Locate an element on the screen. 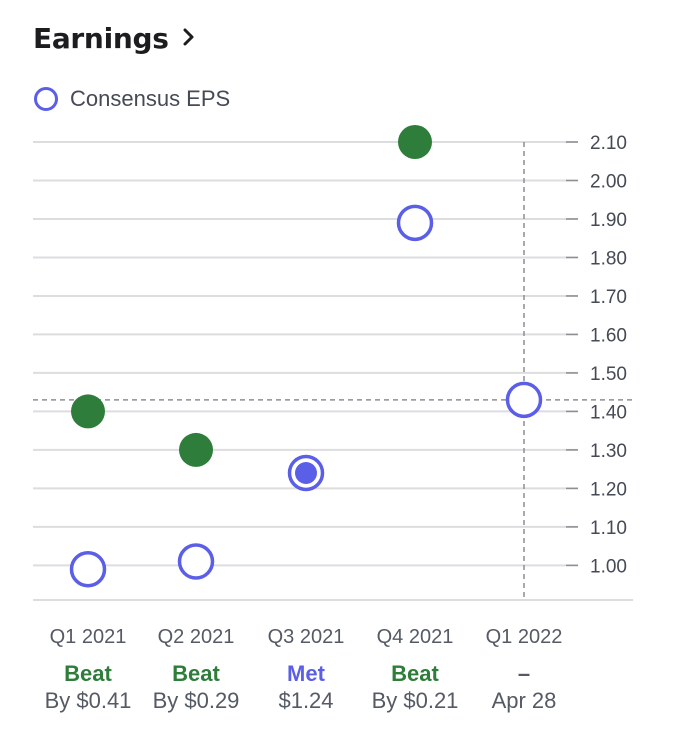 The image size is (684, 754). y-tick-label: 1.20 is located at coordinates (608, 489).